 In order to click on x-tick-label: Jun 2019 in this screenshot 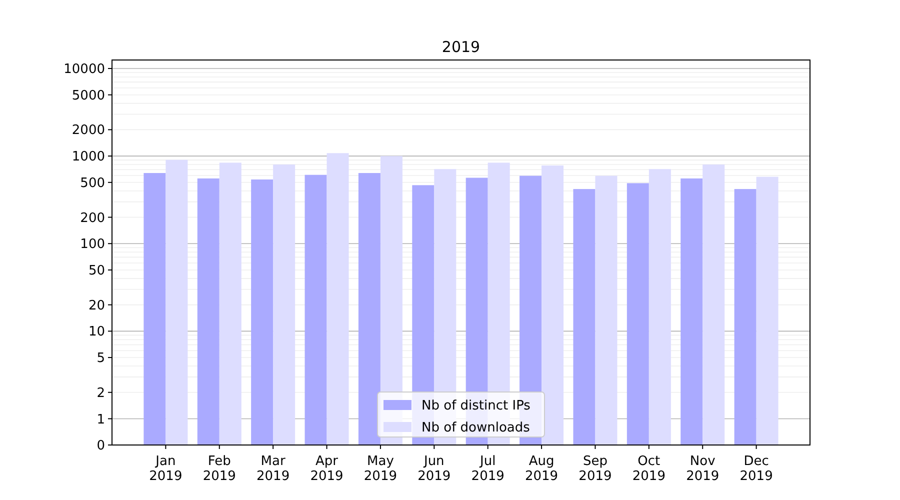, I will do `click(434, 469)`.